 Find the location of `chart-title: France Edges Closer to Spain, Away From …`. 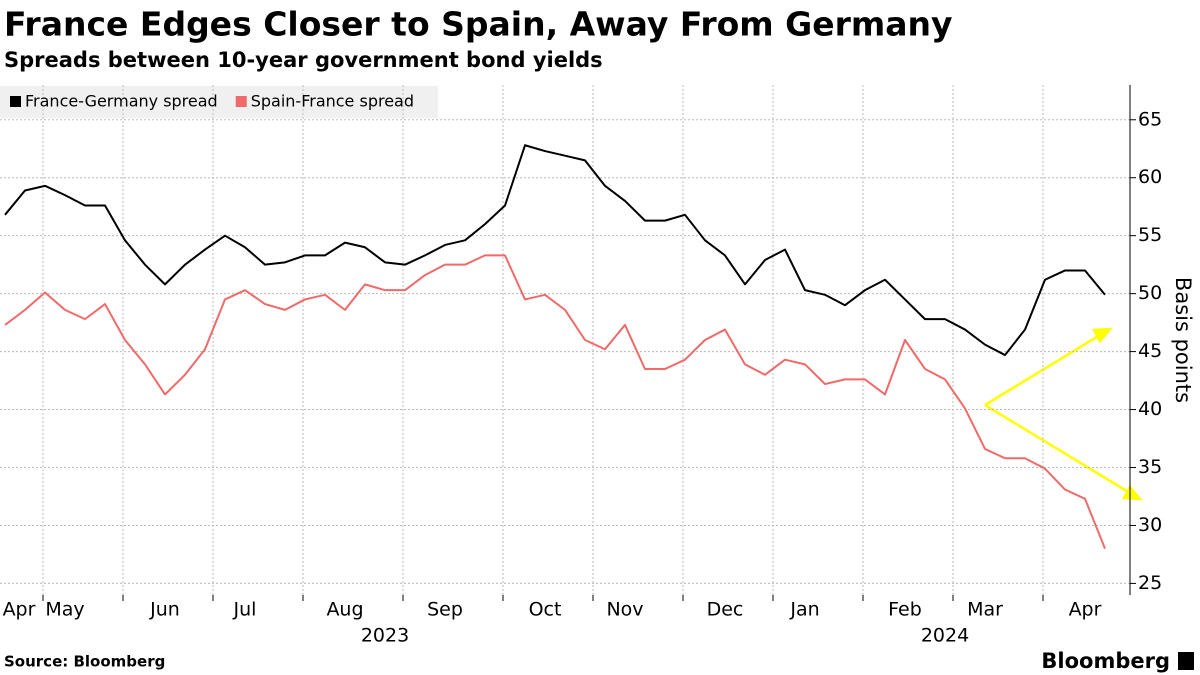

chart-title: France Edges Closer to Spain, Away From … is located at coordinates (478, 24).